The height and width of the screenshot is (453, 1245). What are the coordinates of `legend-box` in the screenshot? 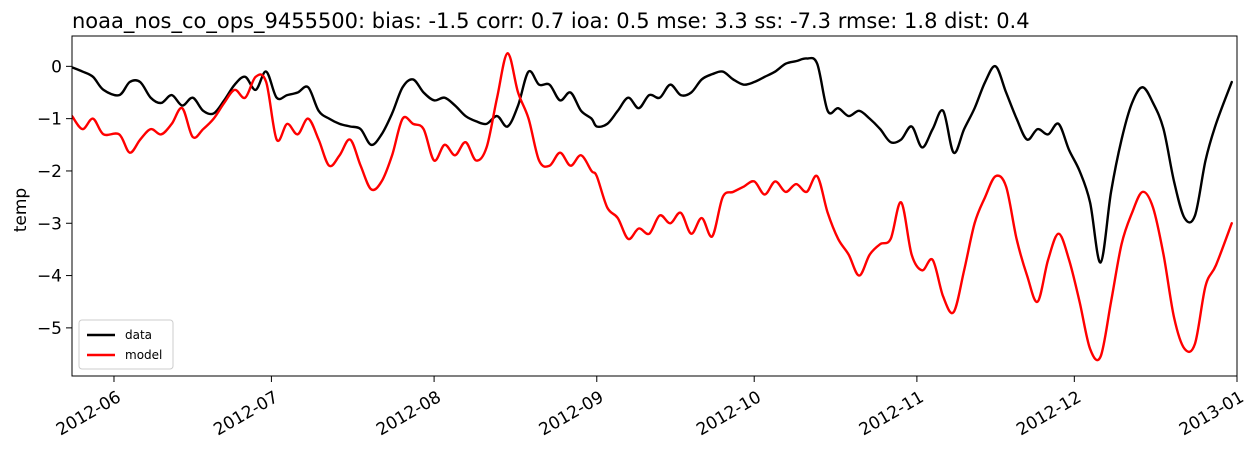 It's located at (126, 344).